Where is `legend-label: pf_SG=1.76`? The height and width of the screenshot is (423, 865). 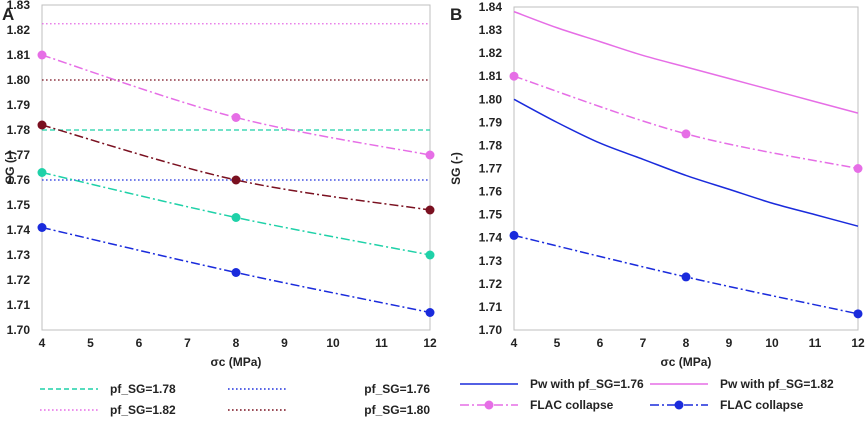 legend-label: pf_SG=1.76 is located at coordinates (397, 389).